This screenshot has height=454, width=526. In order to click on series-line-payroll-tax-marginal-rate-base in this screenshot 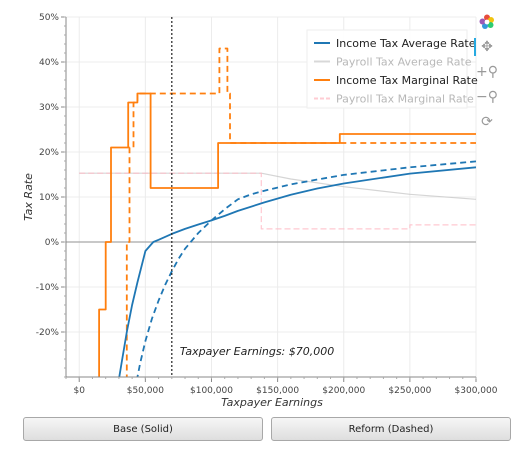, I will do `click(277, 201)`.